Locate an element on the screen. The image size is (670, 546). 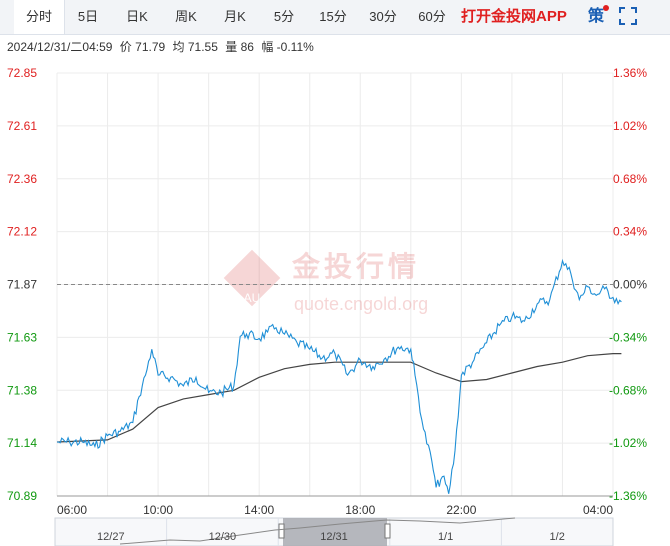
x-tick-label: 10:00 is located at coordinates (158, 510).